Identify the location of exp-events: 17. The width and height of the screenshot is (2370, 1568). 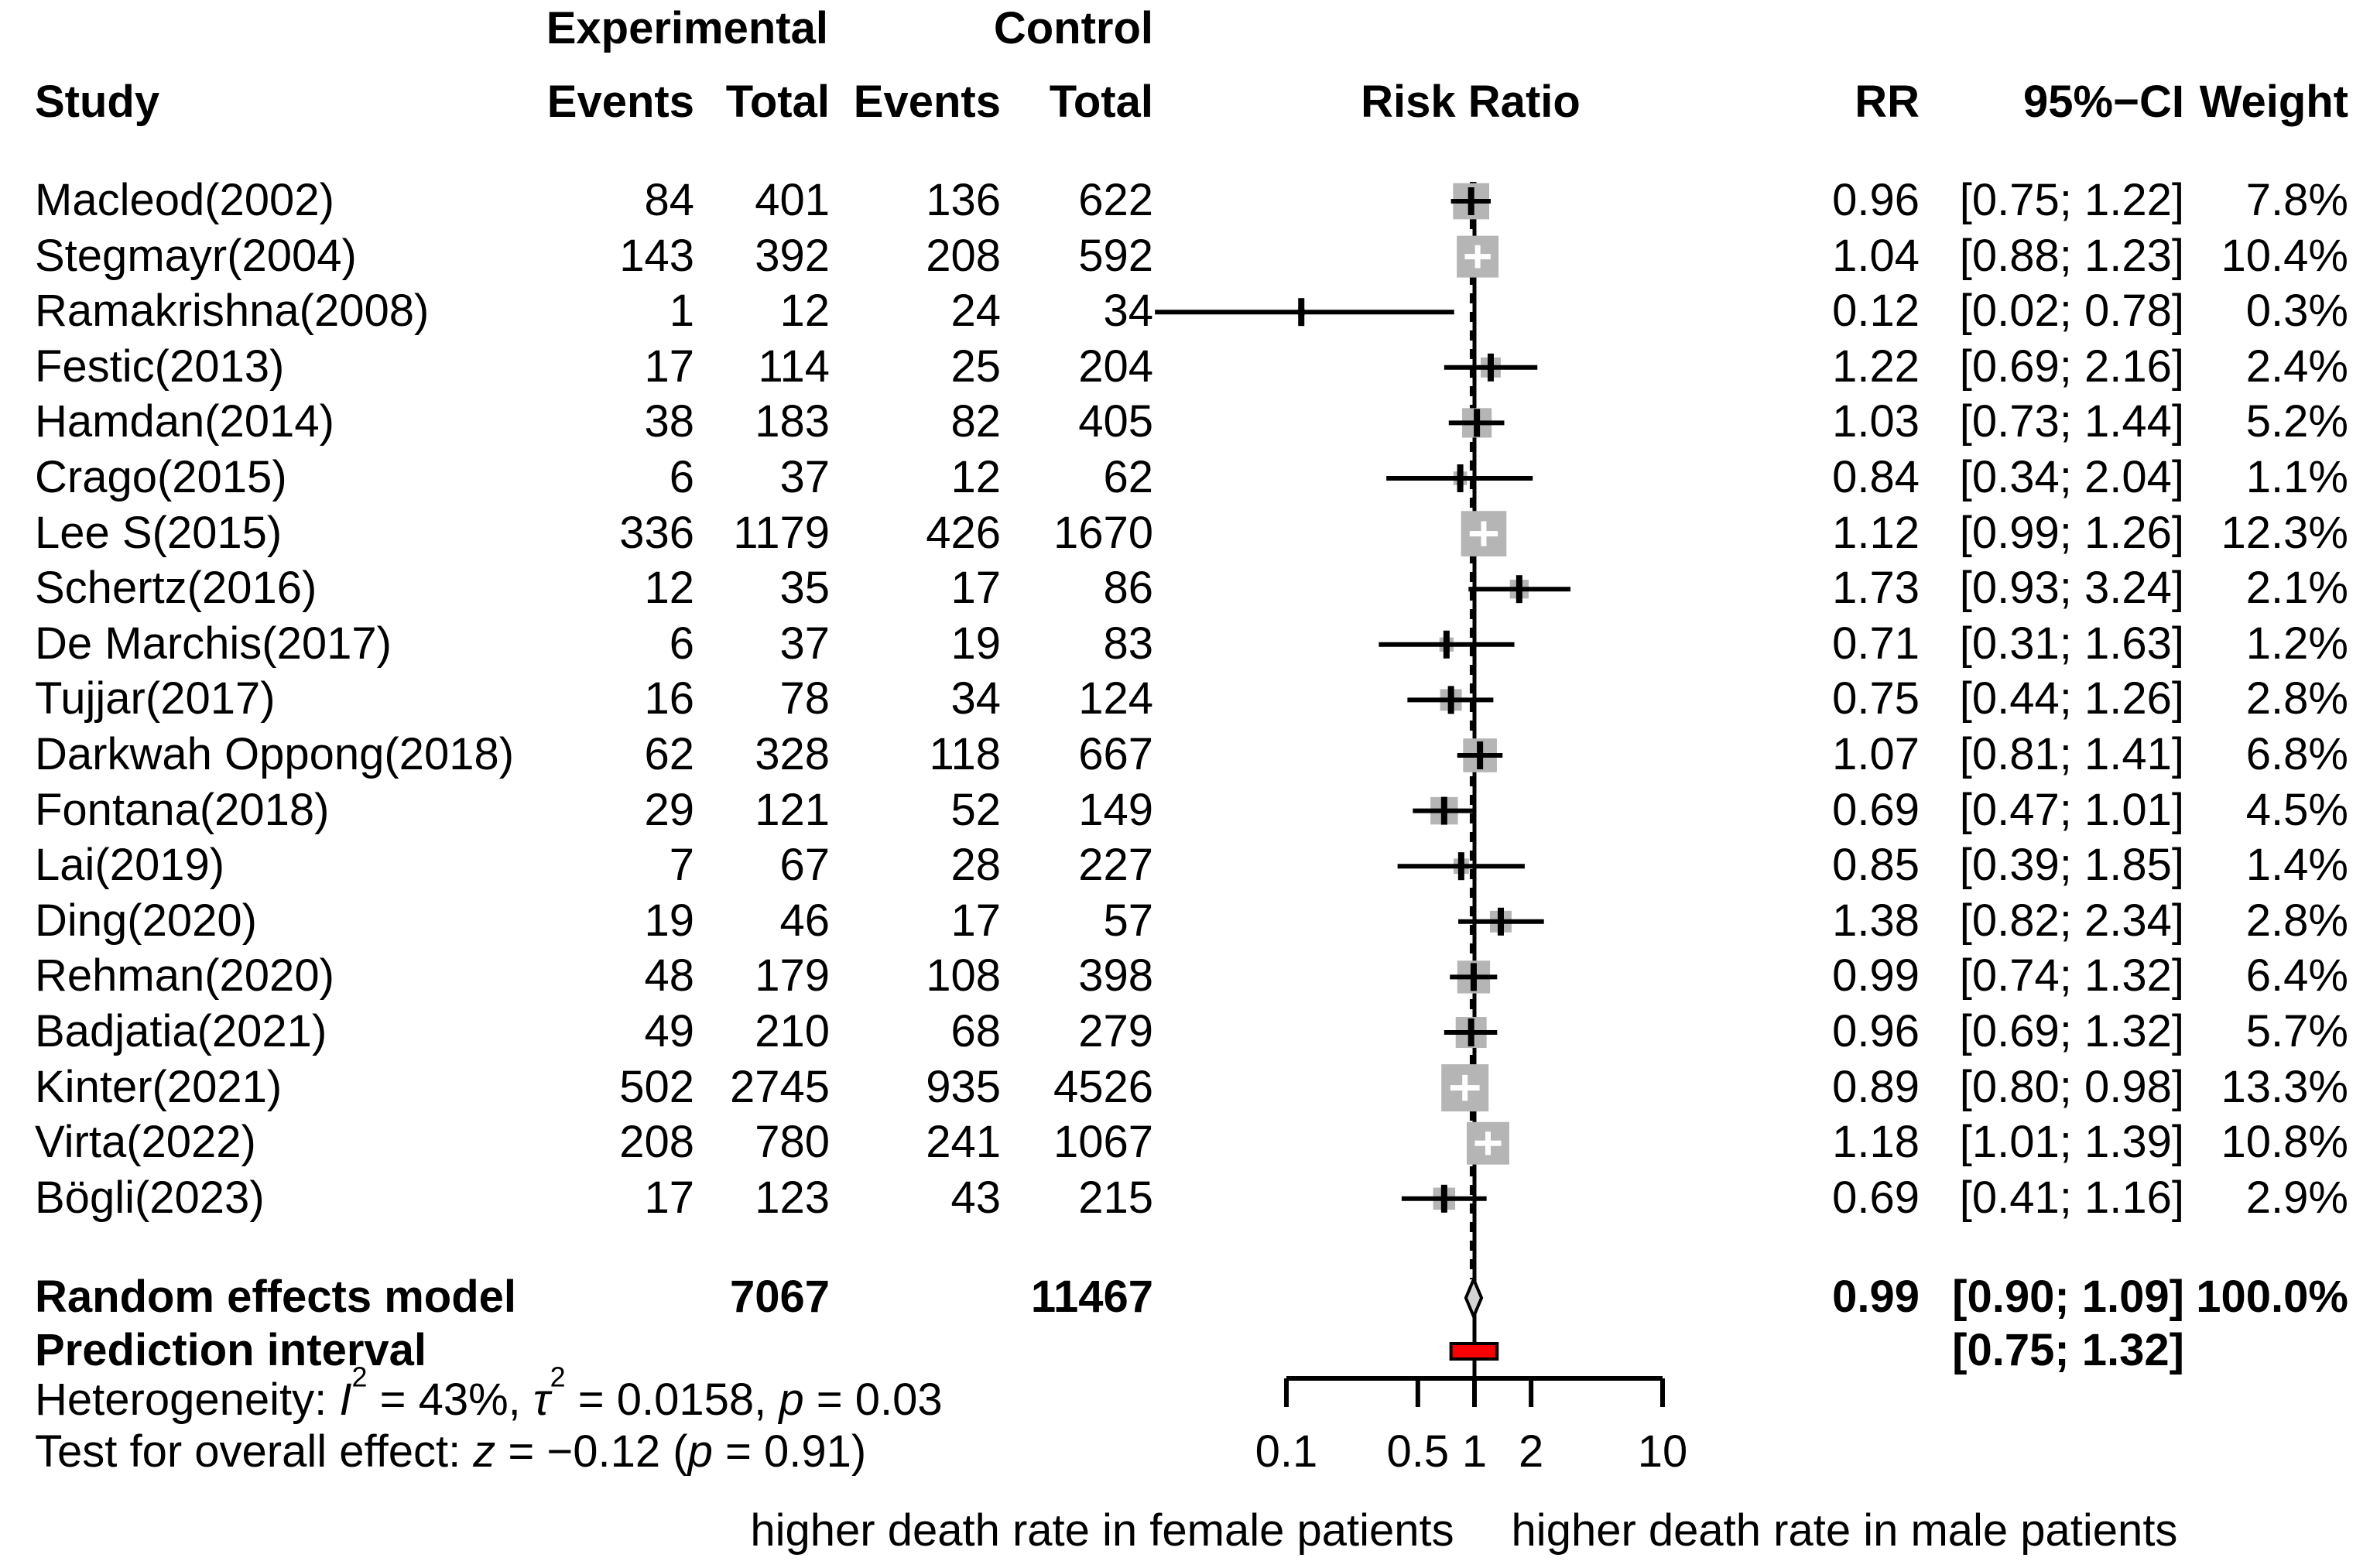
(669, 1197).